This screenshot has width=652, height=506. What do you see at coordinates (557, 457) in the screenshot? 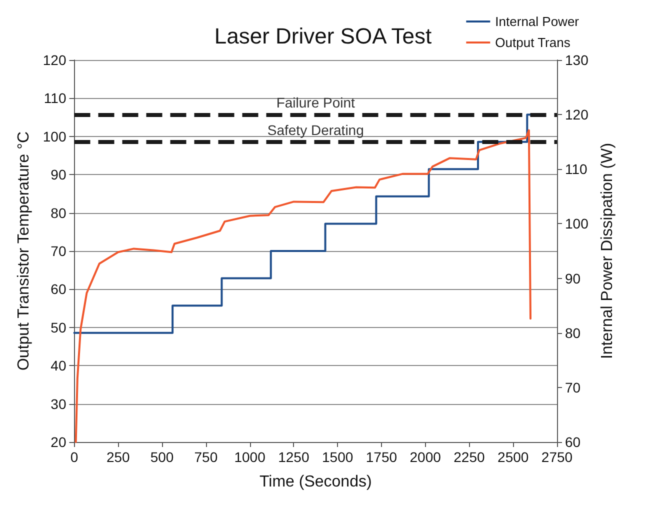
I see `x-tick-label: 2750` at bounding box center [557, 457].